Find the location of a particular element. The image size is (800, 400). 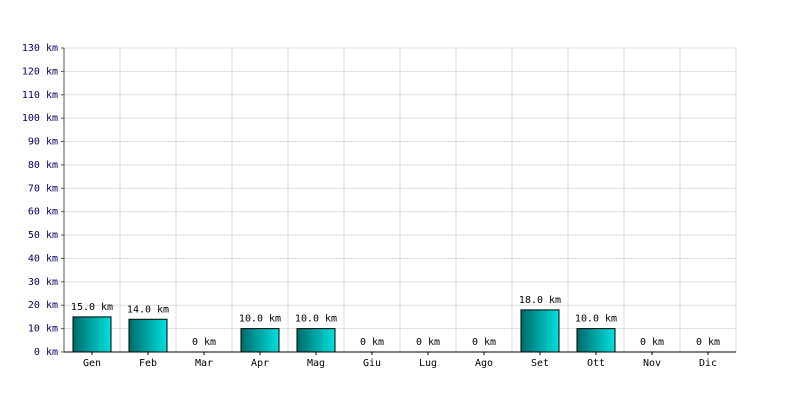

y-tick-label: 80 km is located at coordinates (43, 165).